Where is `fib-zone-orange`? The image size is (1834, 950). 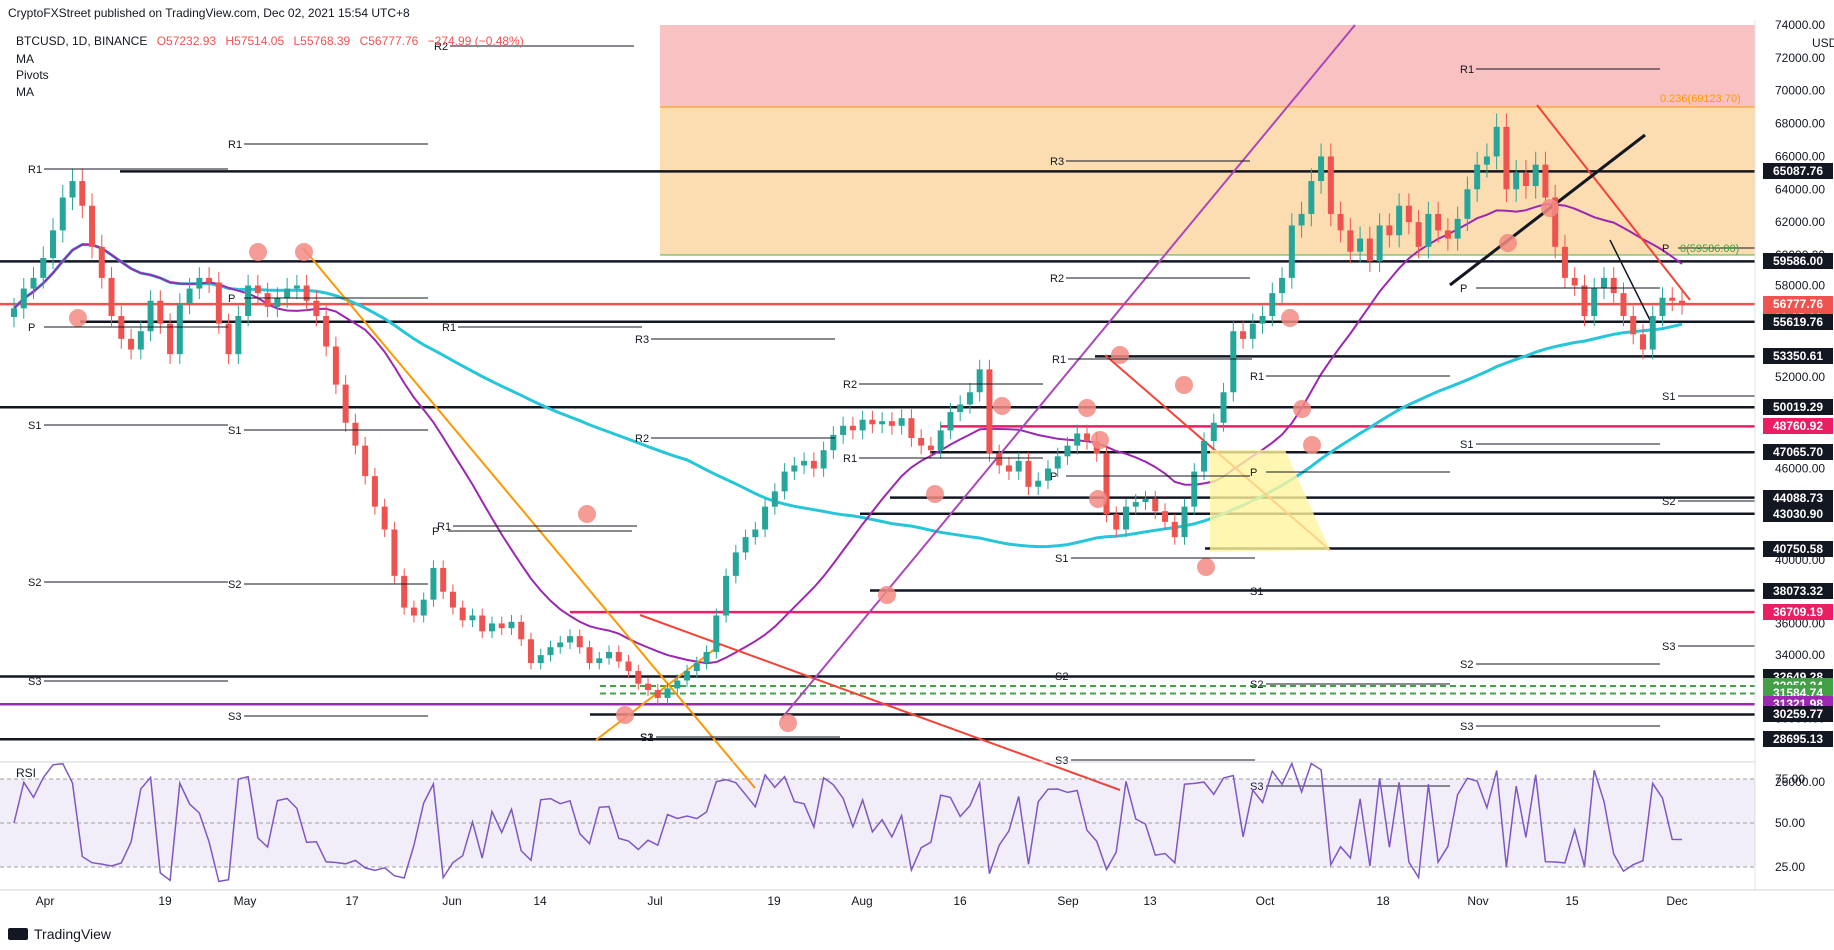 fib-zone-orange is located at coordinates (1207, 181).